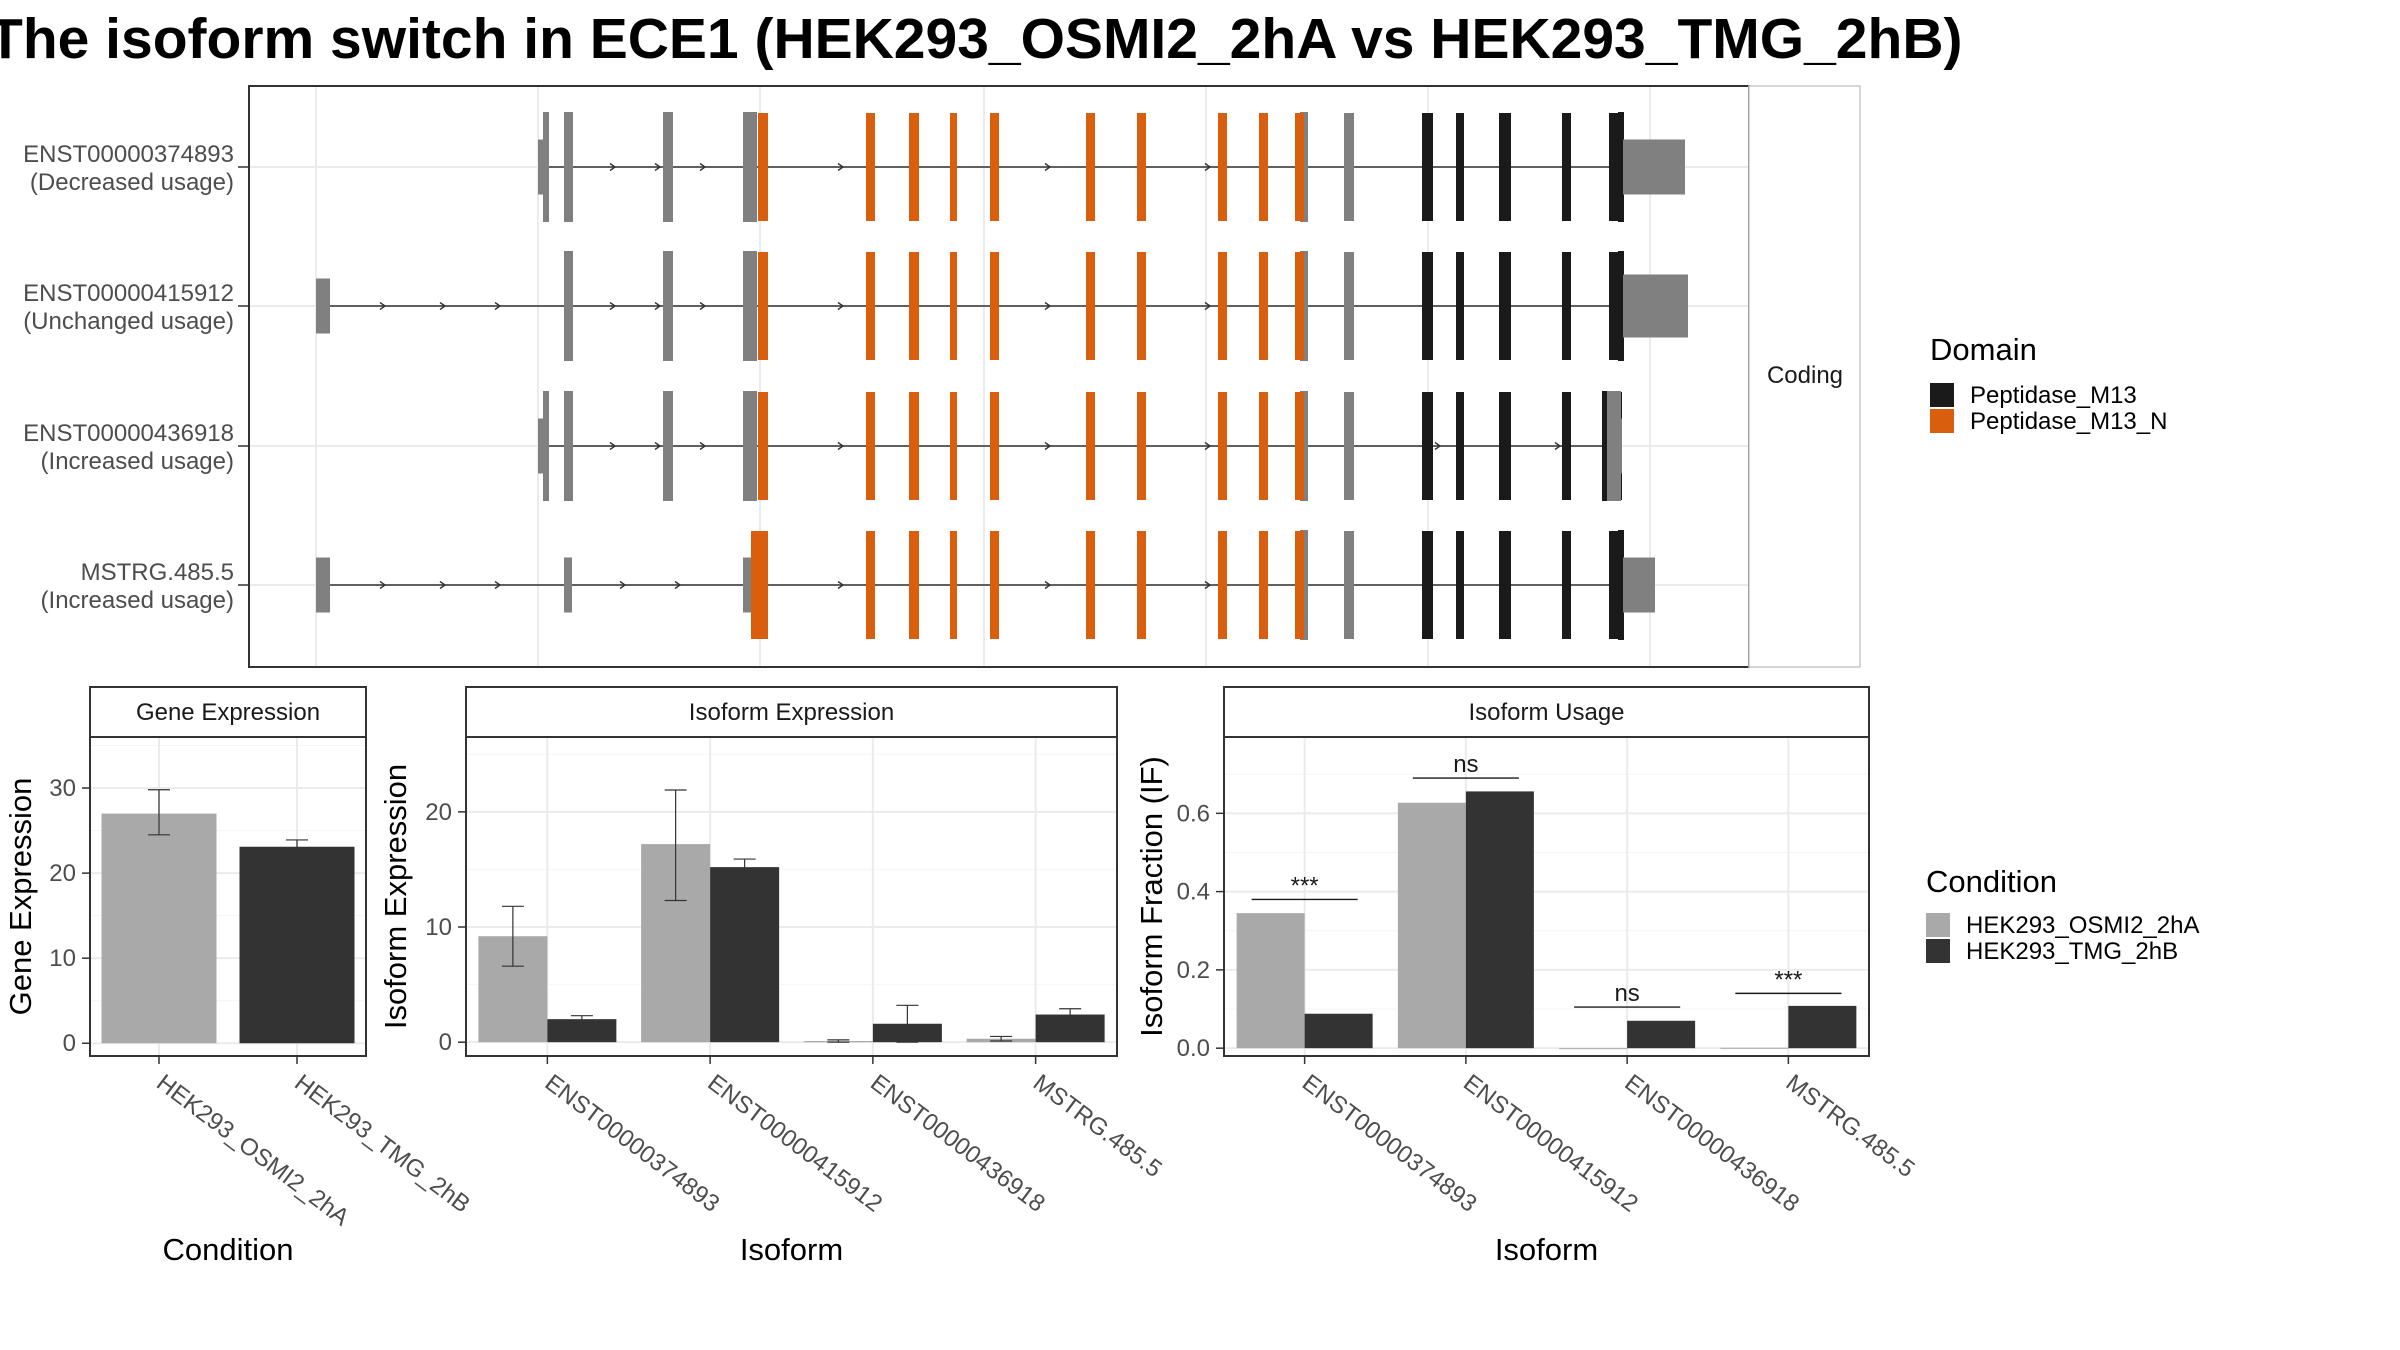 The width and height of the screenshot is (2400, 1350). I want to click on x-tick-label: MSTRG.485.5, so click(1097, 1126).